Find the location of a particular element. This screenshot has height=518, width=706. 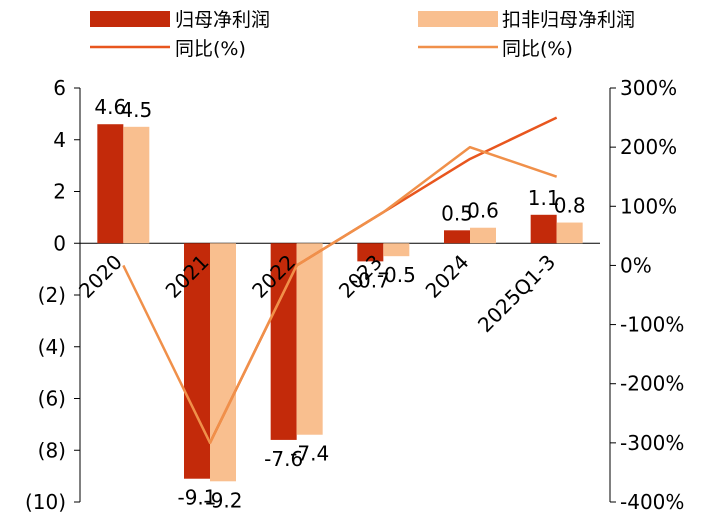

left-tick-label: 0 is located at coordinates (59, 243).